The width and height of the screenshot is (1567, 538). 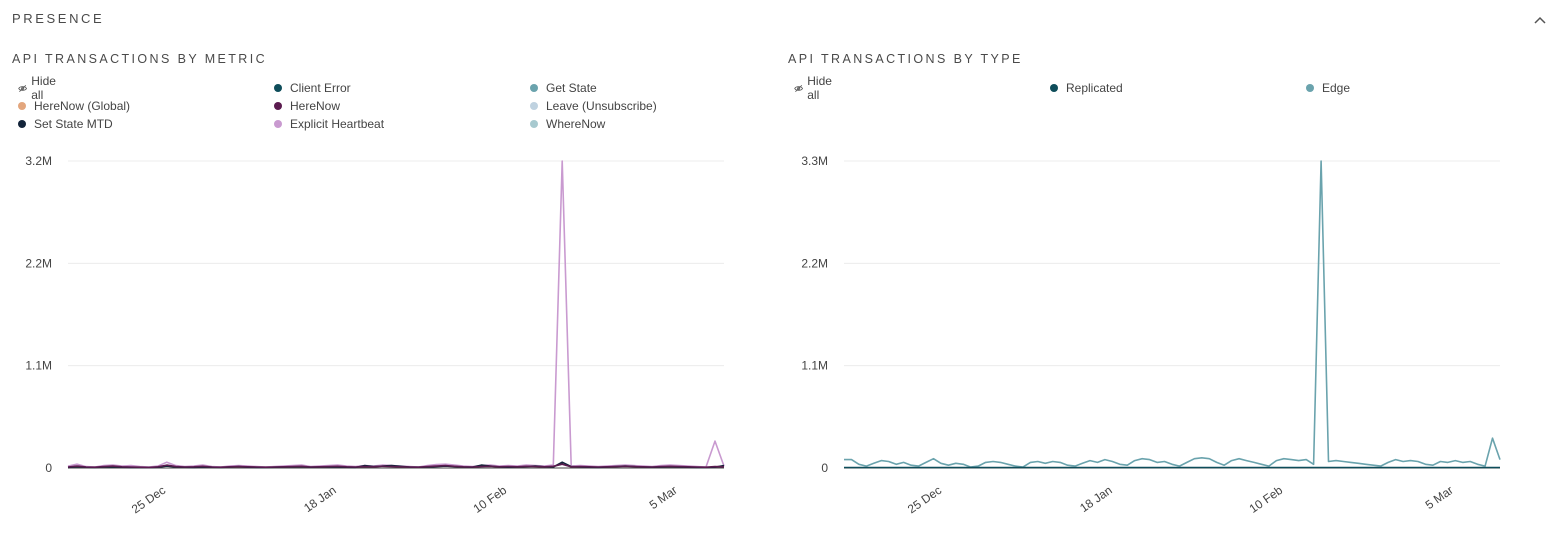 What do you see at coordinates (337, 124) in the screenshot?
I see `legend-label: Explicit Heartbeat` at bounding box center [337, 124].